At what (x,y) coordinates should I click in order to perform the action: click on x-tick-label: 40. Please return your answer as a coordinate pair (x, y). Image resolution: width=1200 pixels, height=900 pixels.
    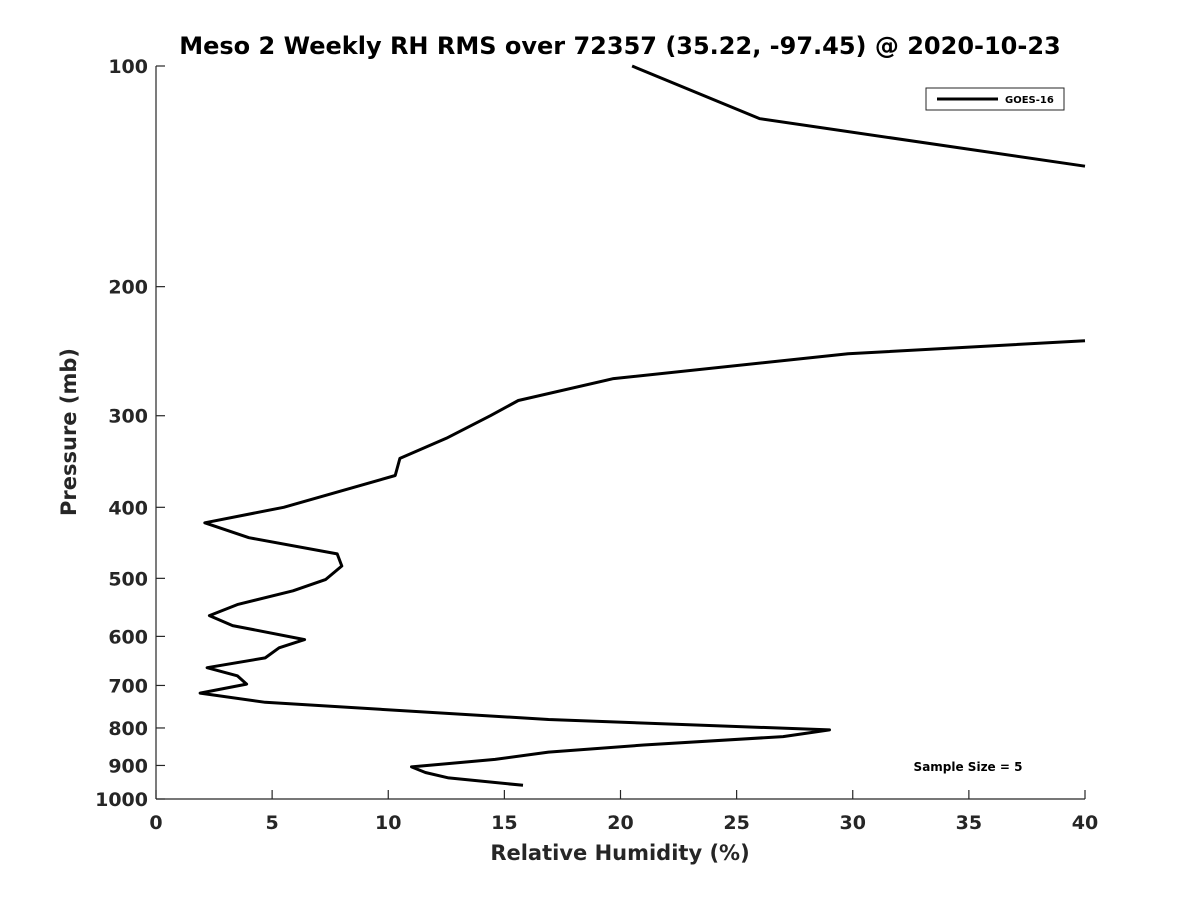
    Looking at the image, I should click on (1085, 823).